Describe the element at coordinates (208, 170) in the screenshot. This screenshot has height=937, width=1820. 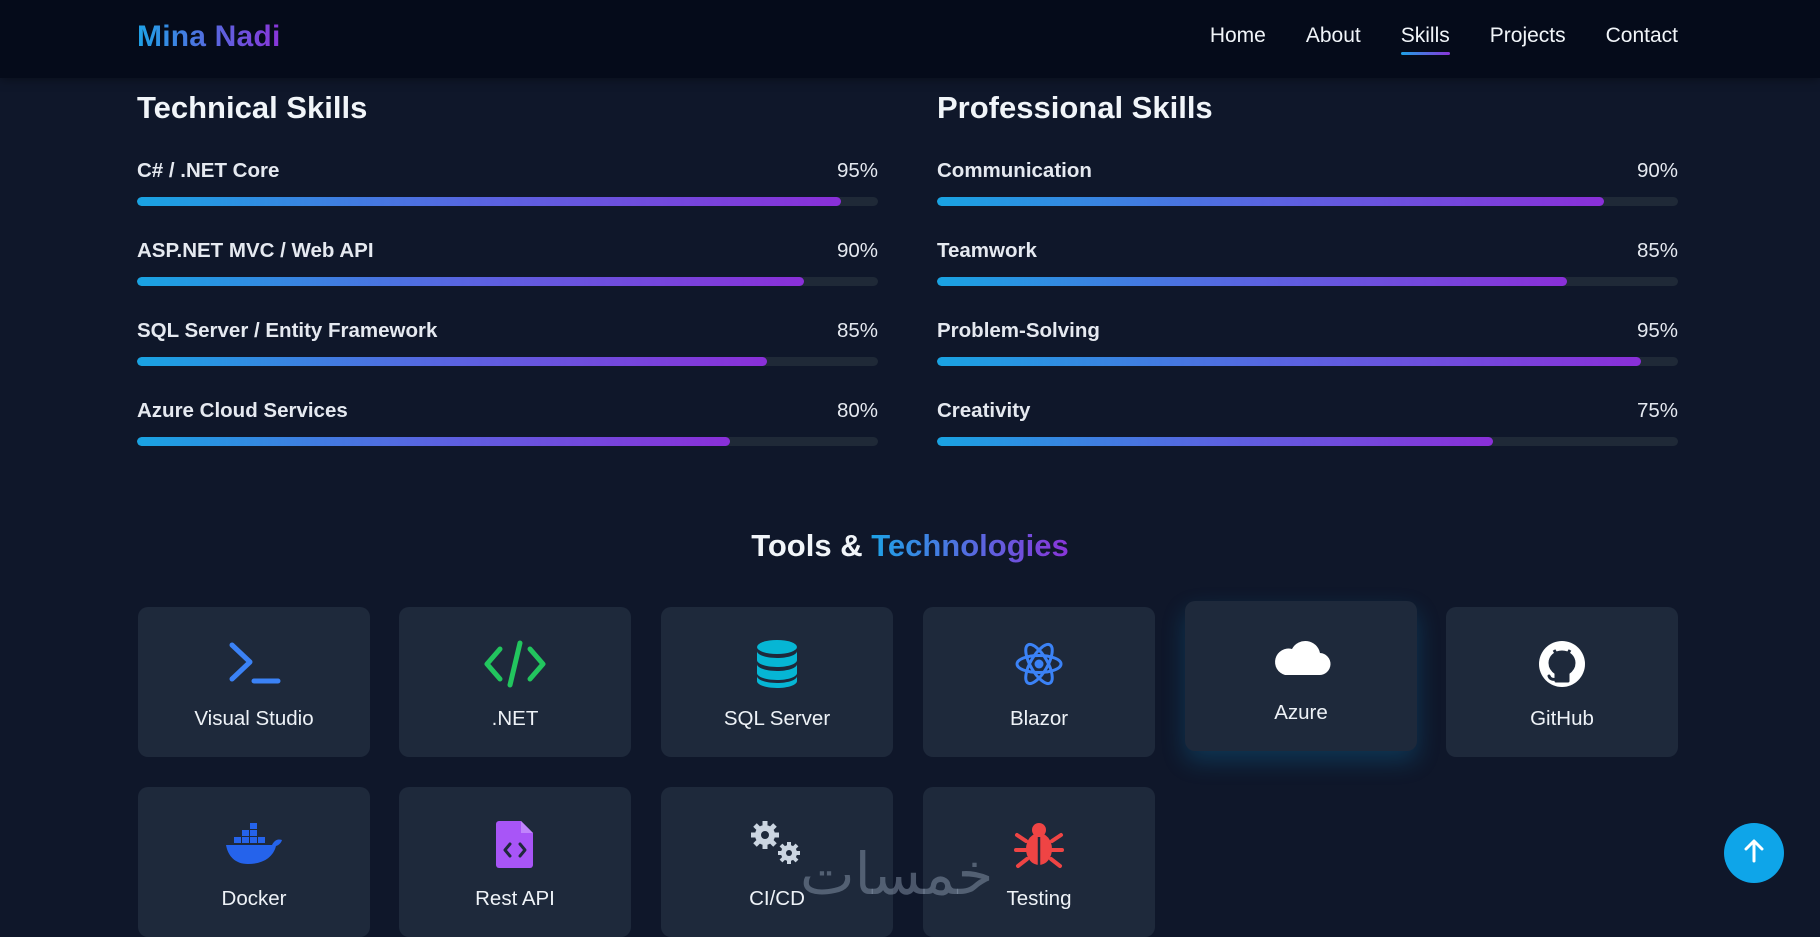
I see `skill-name: C# / .NET Core` at that location.